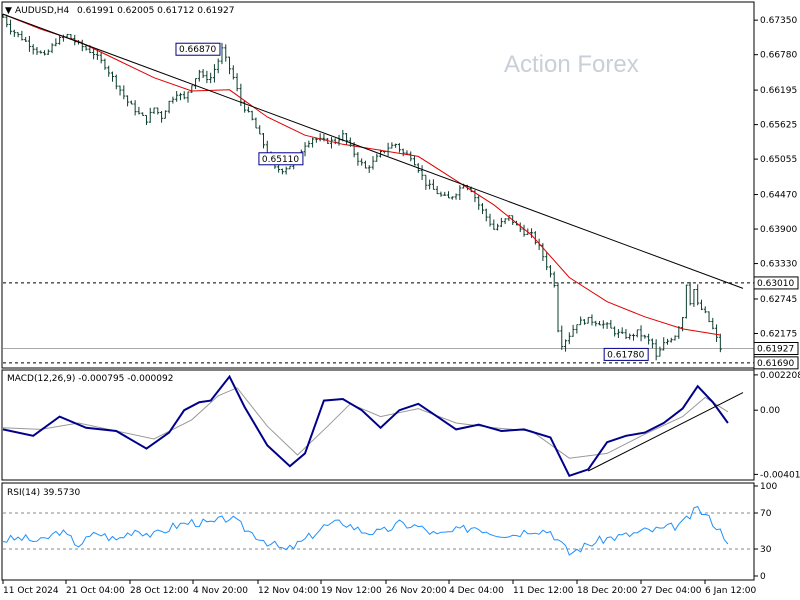 This screenshot has width=800, height=600. What do you see at coordinates (778, 300) in the screenshot?
I see `price-tick-label: 0.62745` at bounding box center [778, 300].